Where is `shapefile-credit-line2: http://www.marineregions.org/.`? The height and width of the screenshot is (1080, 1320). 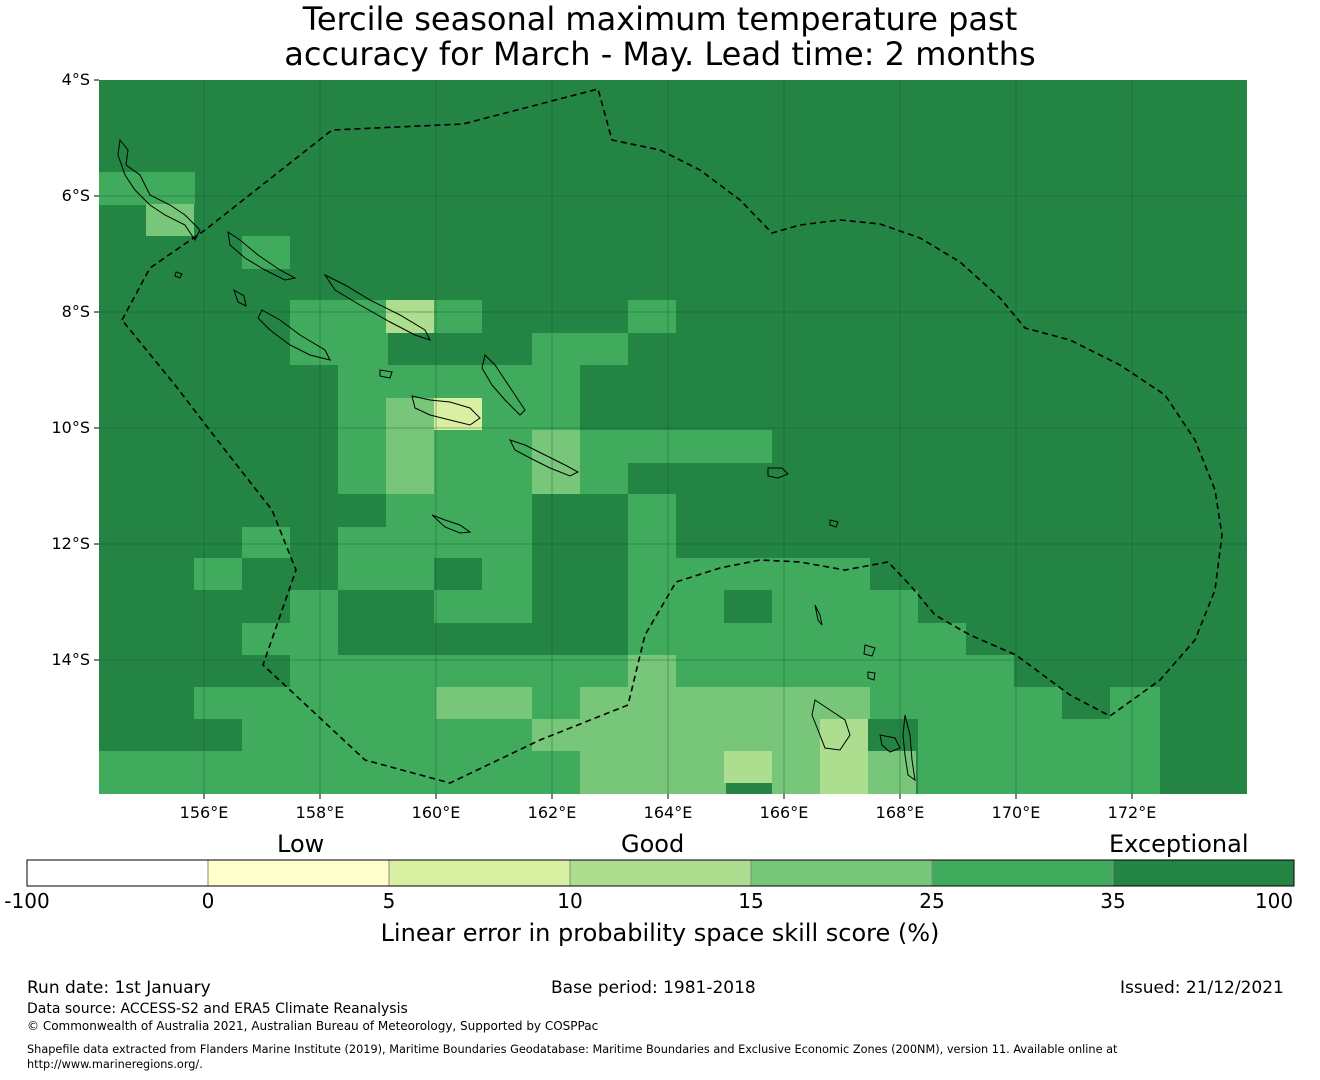
shapefile-credit-line2: http://www.marineregions.org/. is located at coordinates (115, 1064).